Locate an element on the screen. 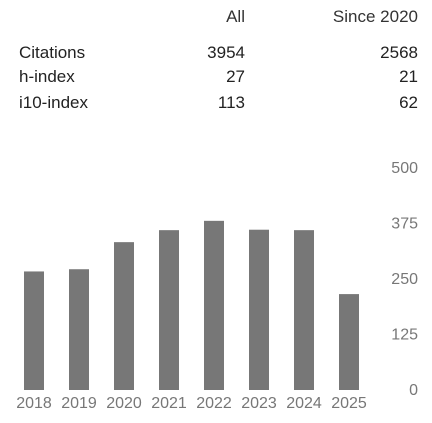 The height and width of the screenshot is (423, 432). row-label: h-index is located at coordinates (47, 76).